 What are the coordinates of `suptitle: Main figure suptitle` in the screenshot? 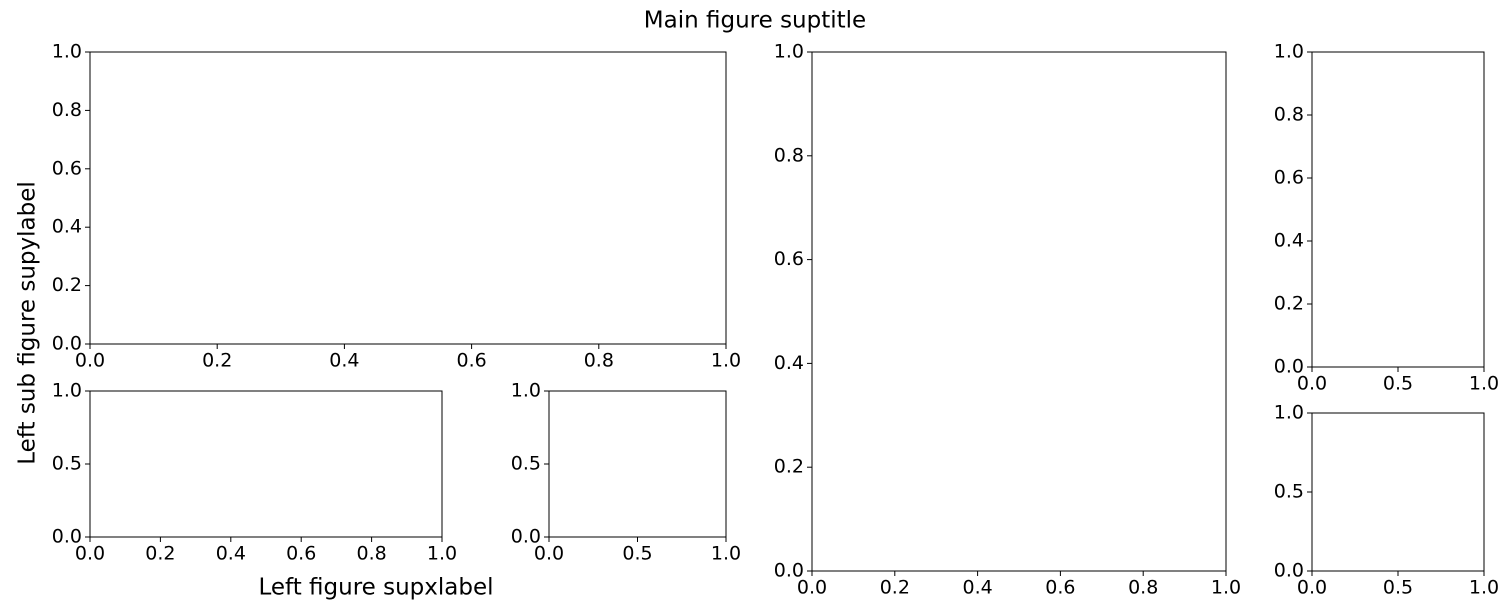 It's located at (755, 21).